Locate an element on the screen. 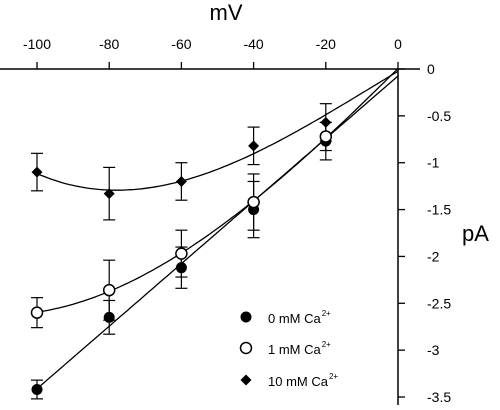 The height and width of the screenshot is (410, 500). y-tick-label: -1 is located at coordinates (433, 163).